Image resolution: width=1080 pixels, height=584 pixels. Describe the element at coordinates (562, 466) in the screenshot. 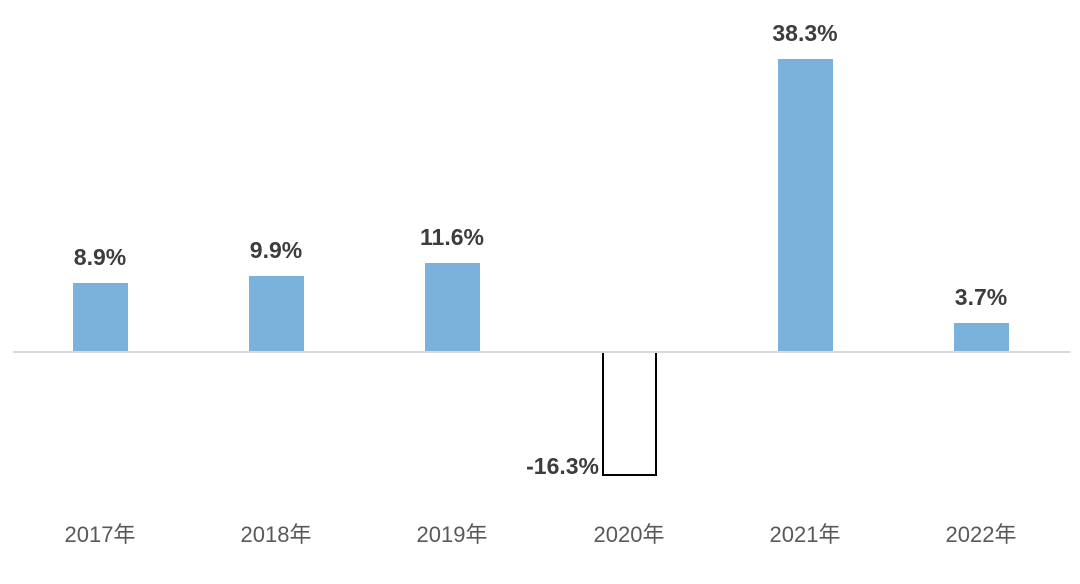

I see `value-label-2020: -16.3%` at that location.